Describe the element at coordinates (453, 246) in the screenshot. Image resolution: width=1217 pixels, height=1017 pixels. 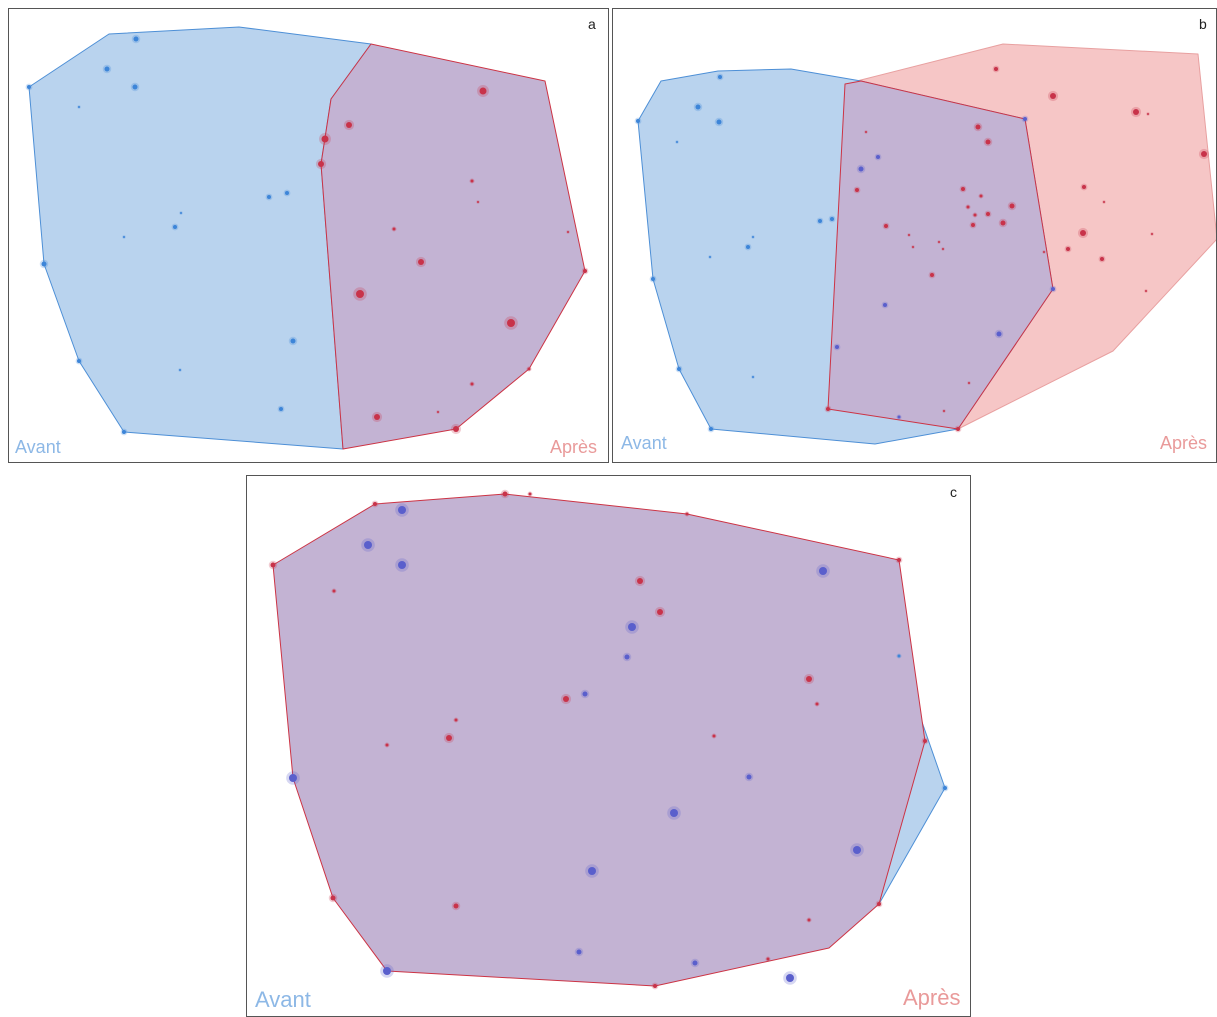
I see `apres-hull-a` at that location.